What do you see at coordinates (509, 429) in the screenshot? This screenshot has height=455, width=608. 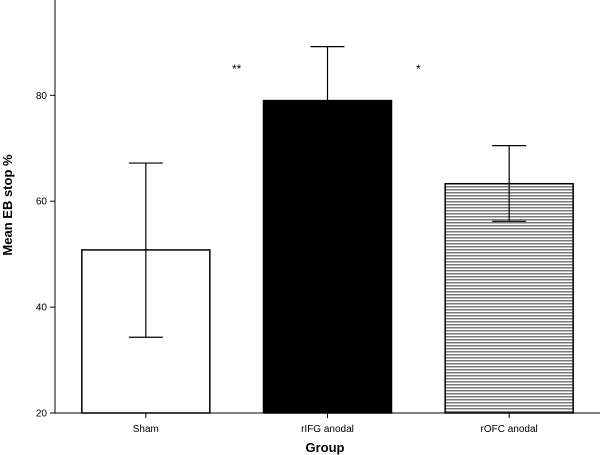 I see `x-tick-label: rOFC anodal` at bounding box center [509, 429].